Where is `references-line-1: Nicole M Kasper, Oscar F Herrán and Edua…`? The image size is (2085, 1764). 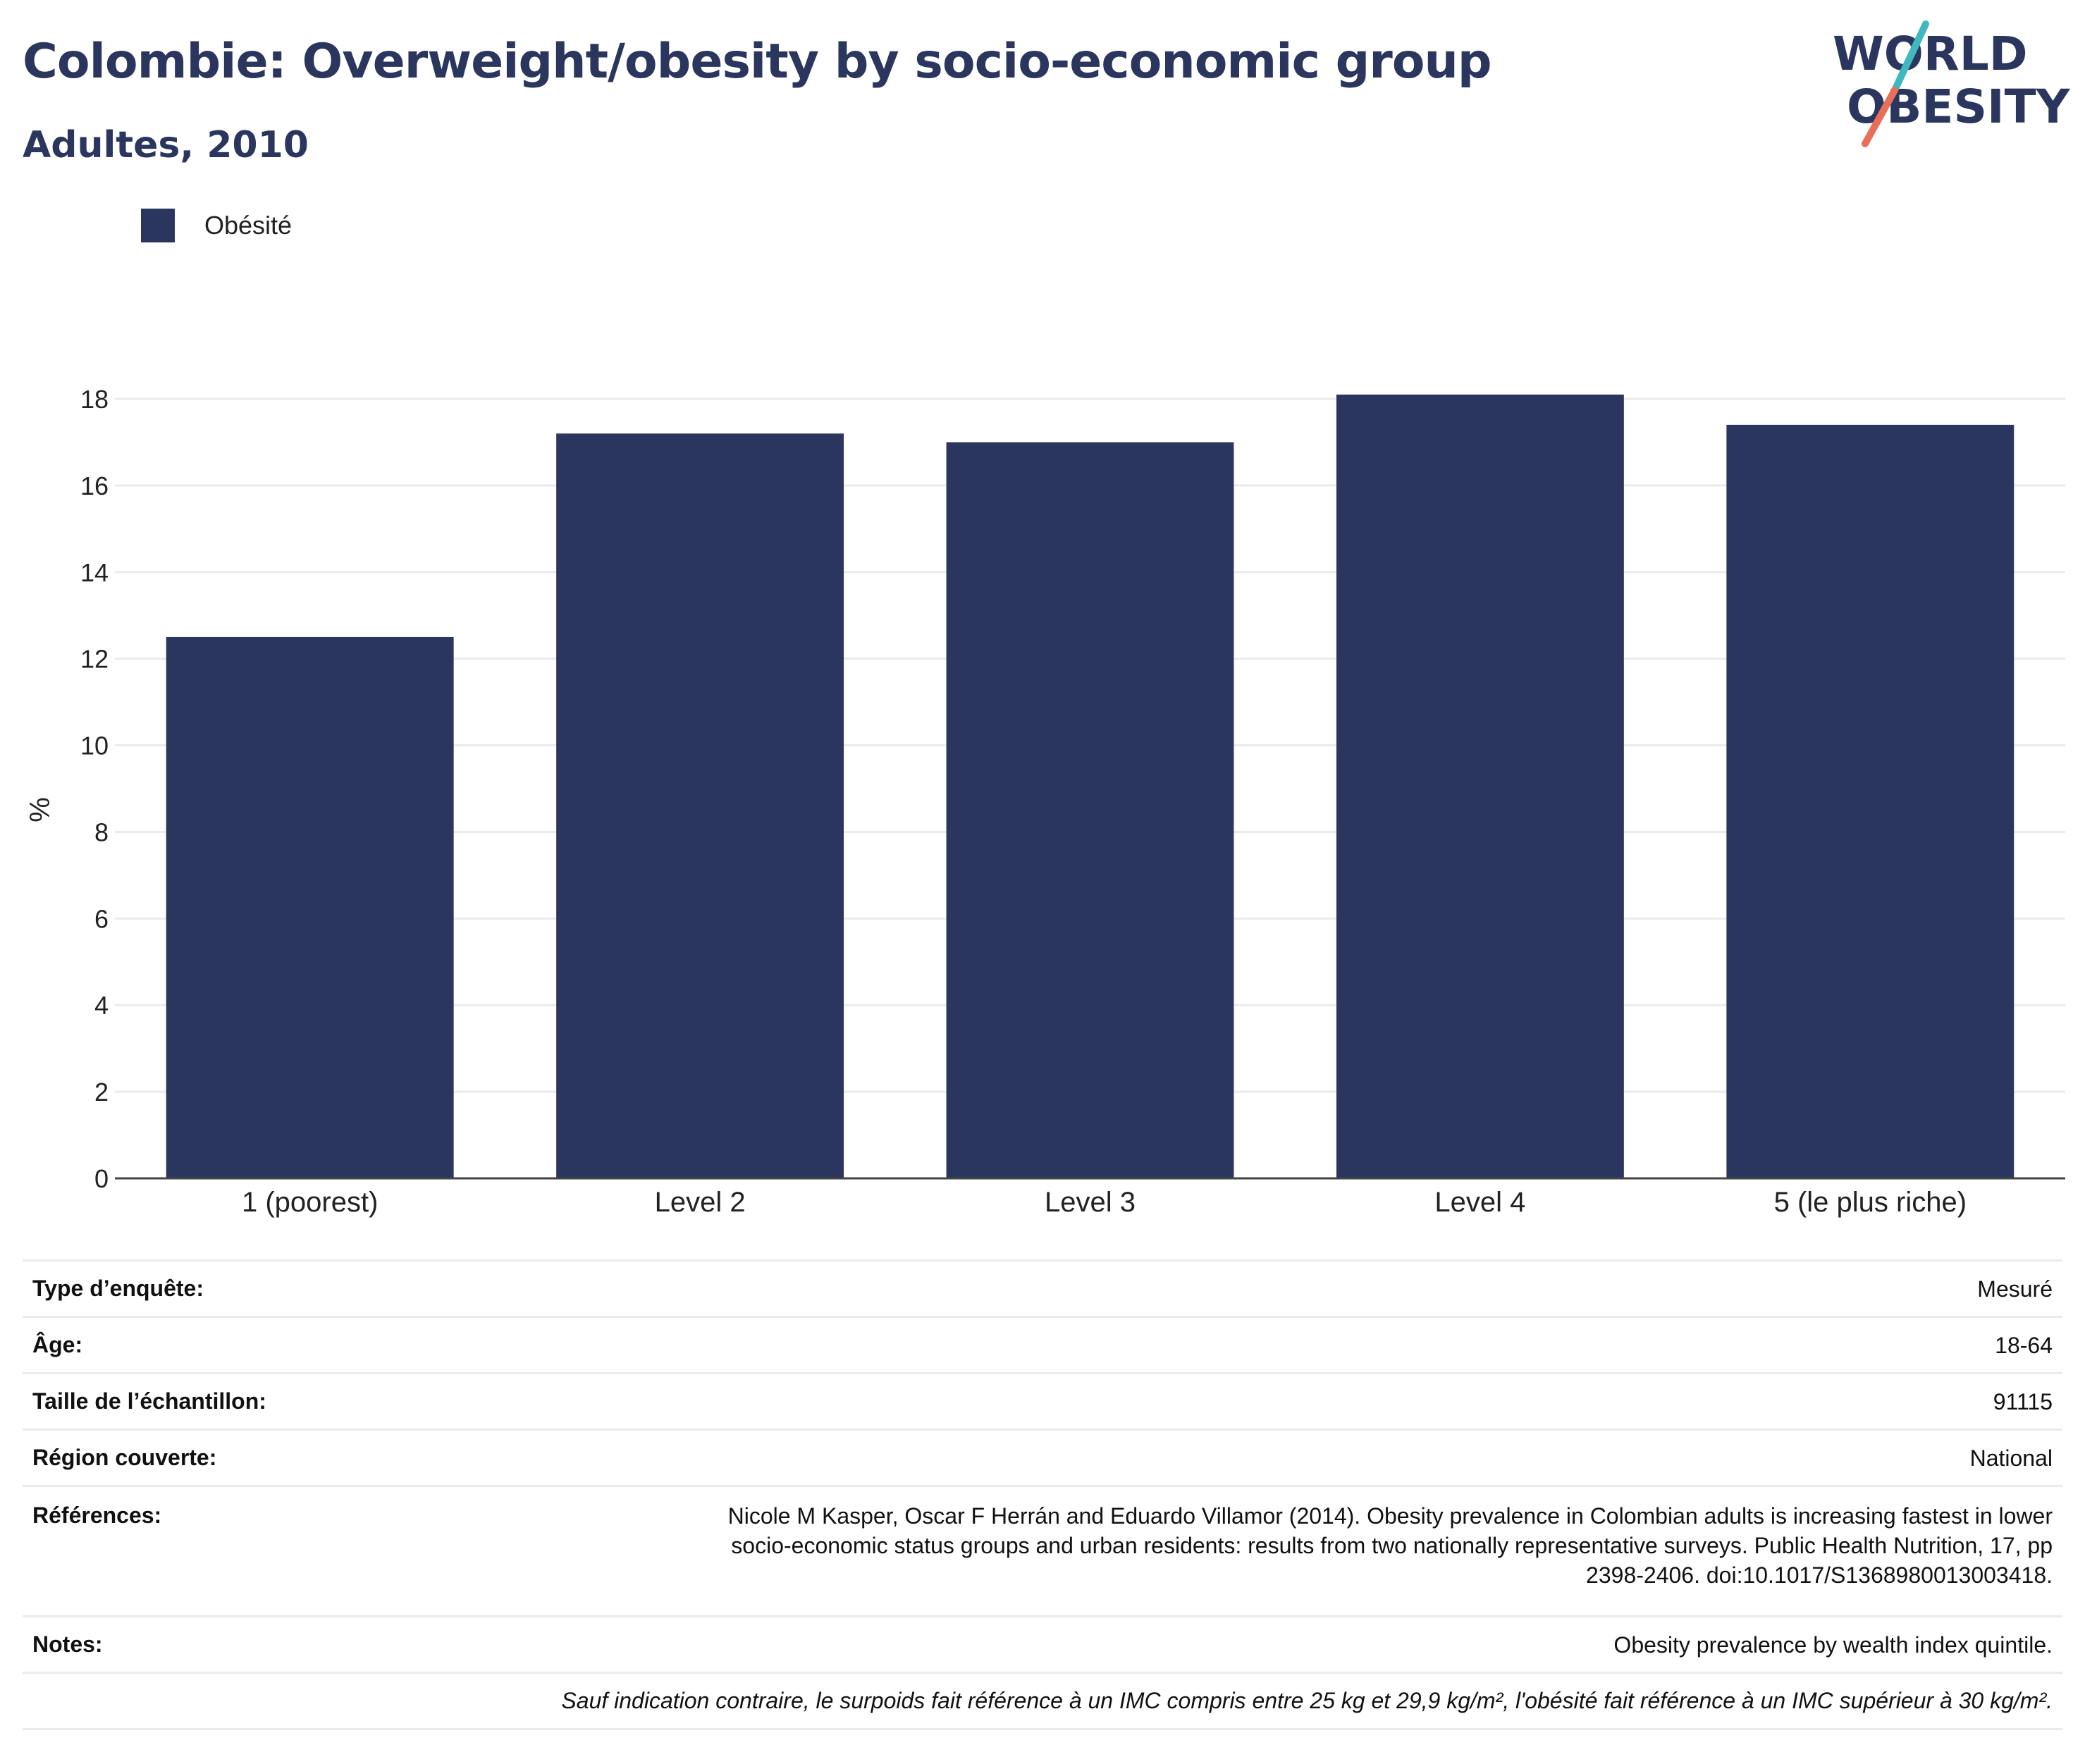 references-line-1: Nicole M Kasper, Oscar F Herrán and Edua… is located at coordinates (1390, 1516).